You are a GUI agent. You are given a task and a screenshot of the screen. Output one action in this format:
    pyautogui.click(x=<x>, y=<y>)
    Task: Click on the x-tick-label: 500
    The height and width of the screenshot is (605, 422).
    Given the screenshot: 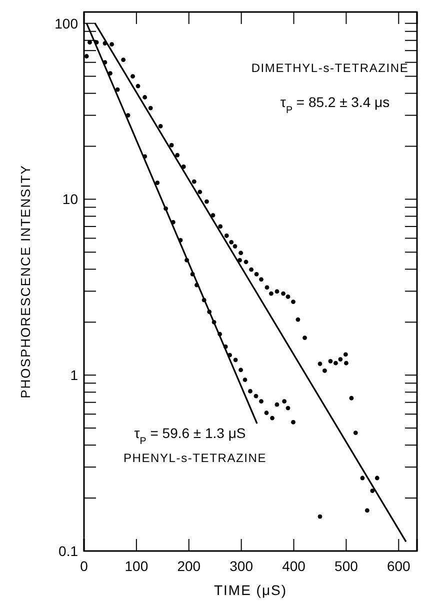 What is the action you would take?
    pyautogui.click(x=346, y=566)
    